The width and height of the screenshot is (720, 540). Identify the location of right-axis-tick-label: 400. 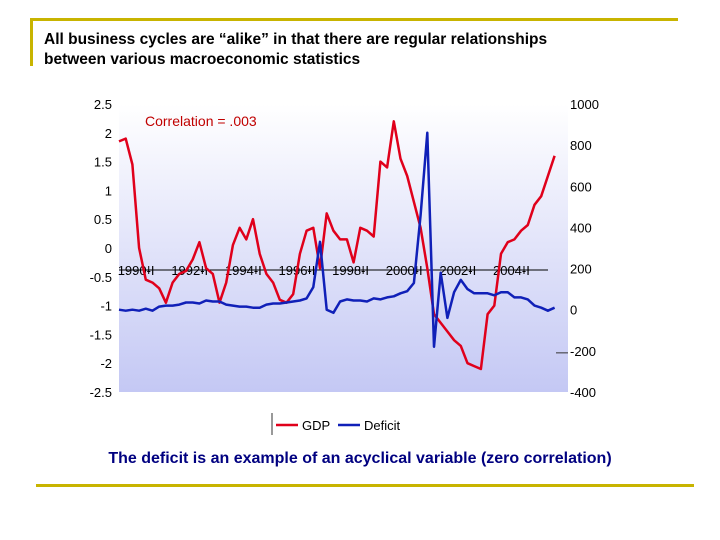
(581, 227).